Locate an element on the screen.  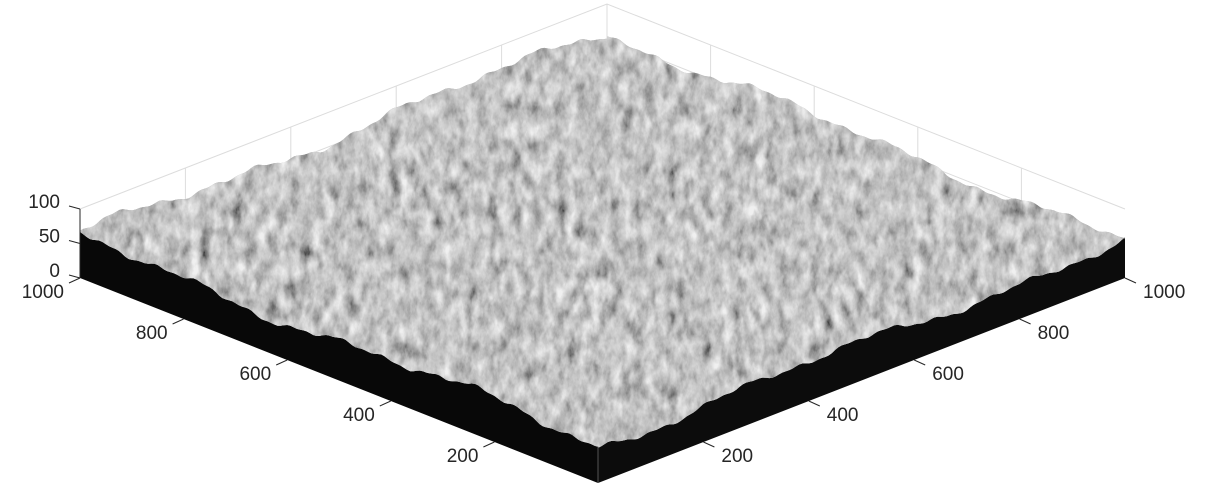
z-tick-label: 100 is located at coordinates (44, 202).